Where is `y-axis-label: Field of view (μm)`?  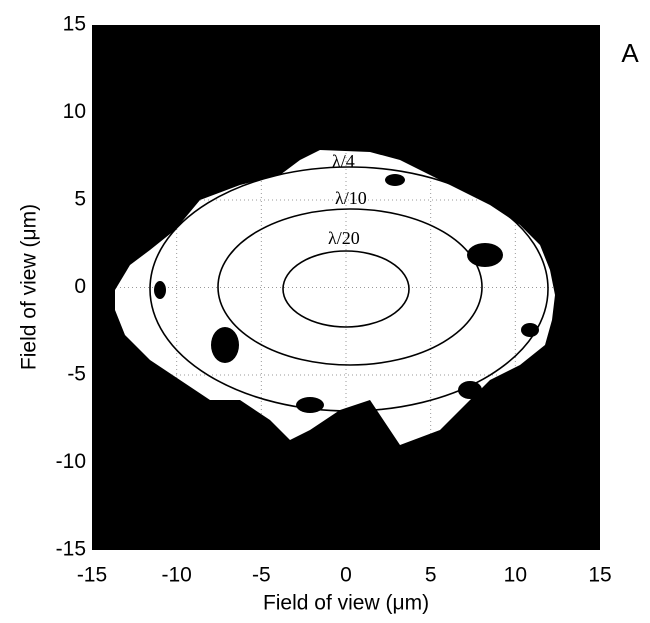 y-axis-label: Field of view (μm) is located at coordinates (29, 287).